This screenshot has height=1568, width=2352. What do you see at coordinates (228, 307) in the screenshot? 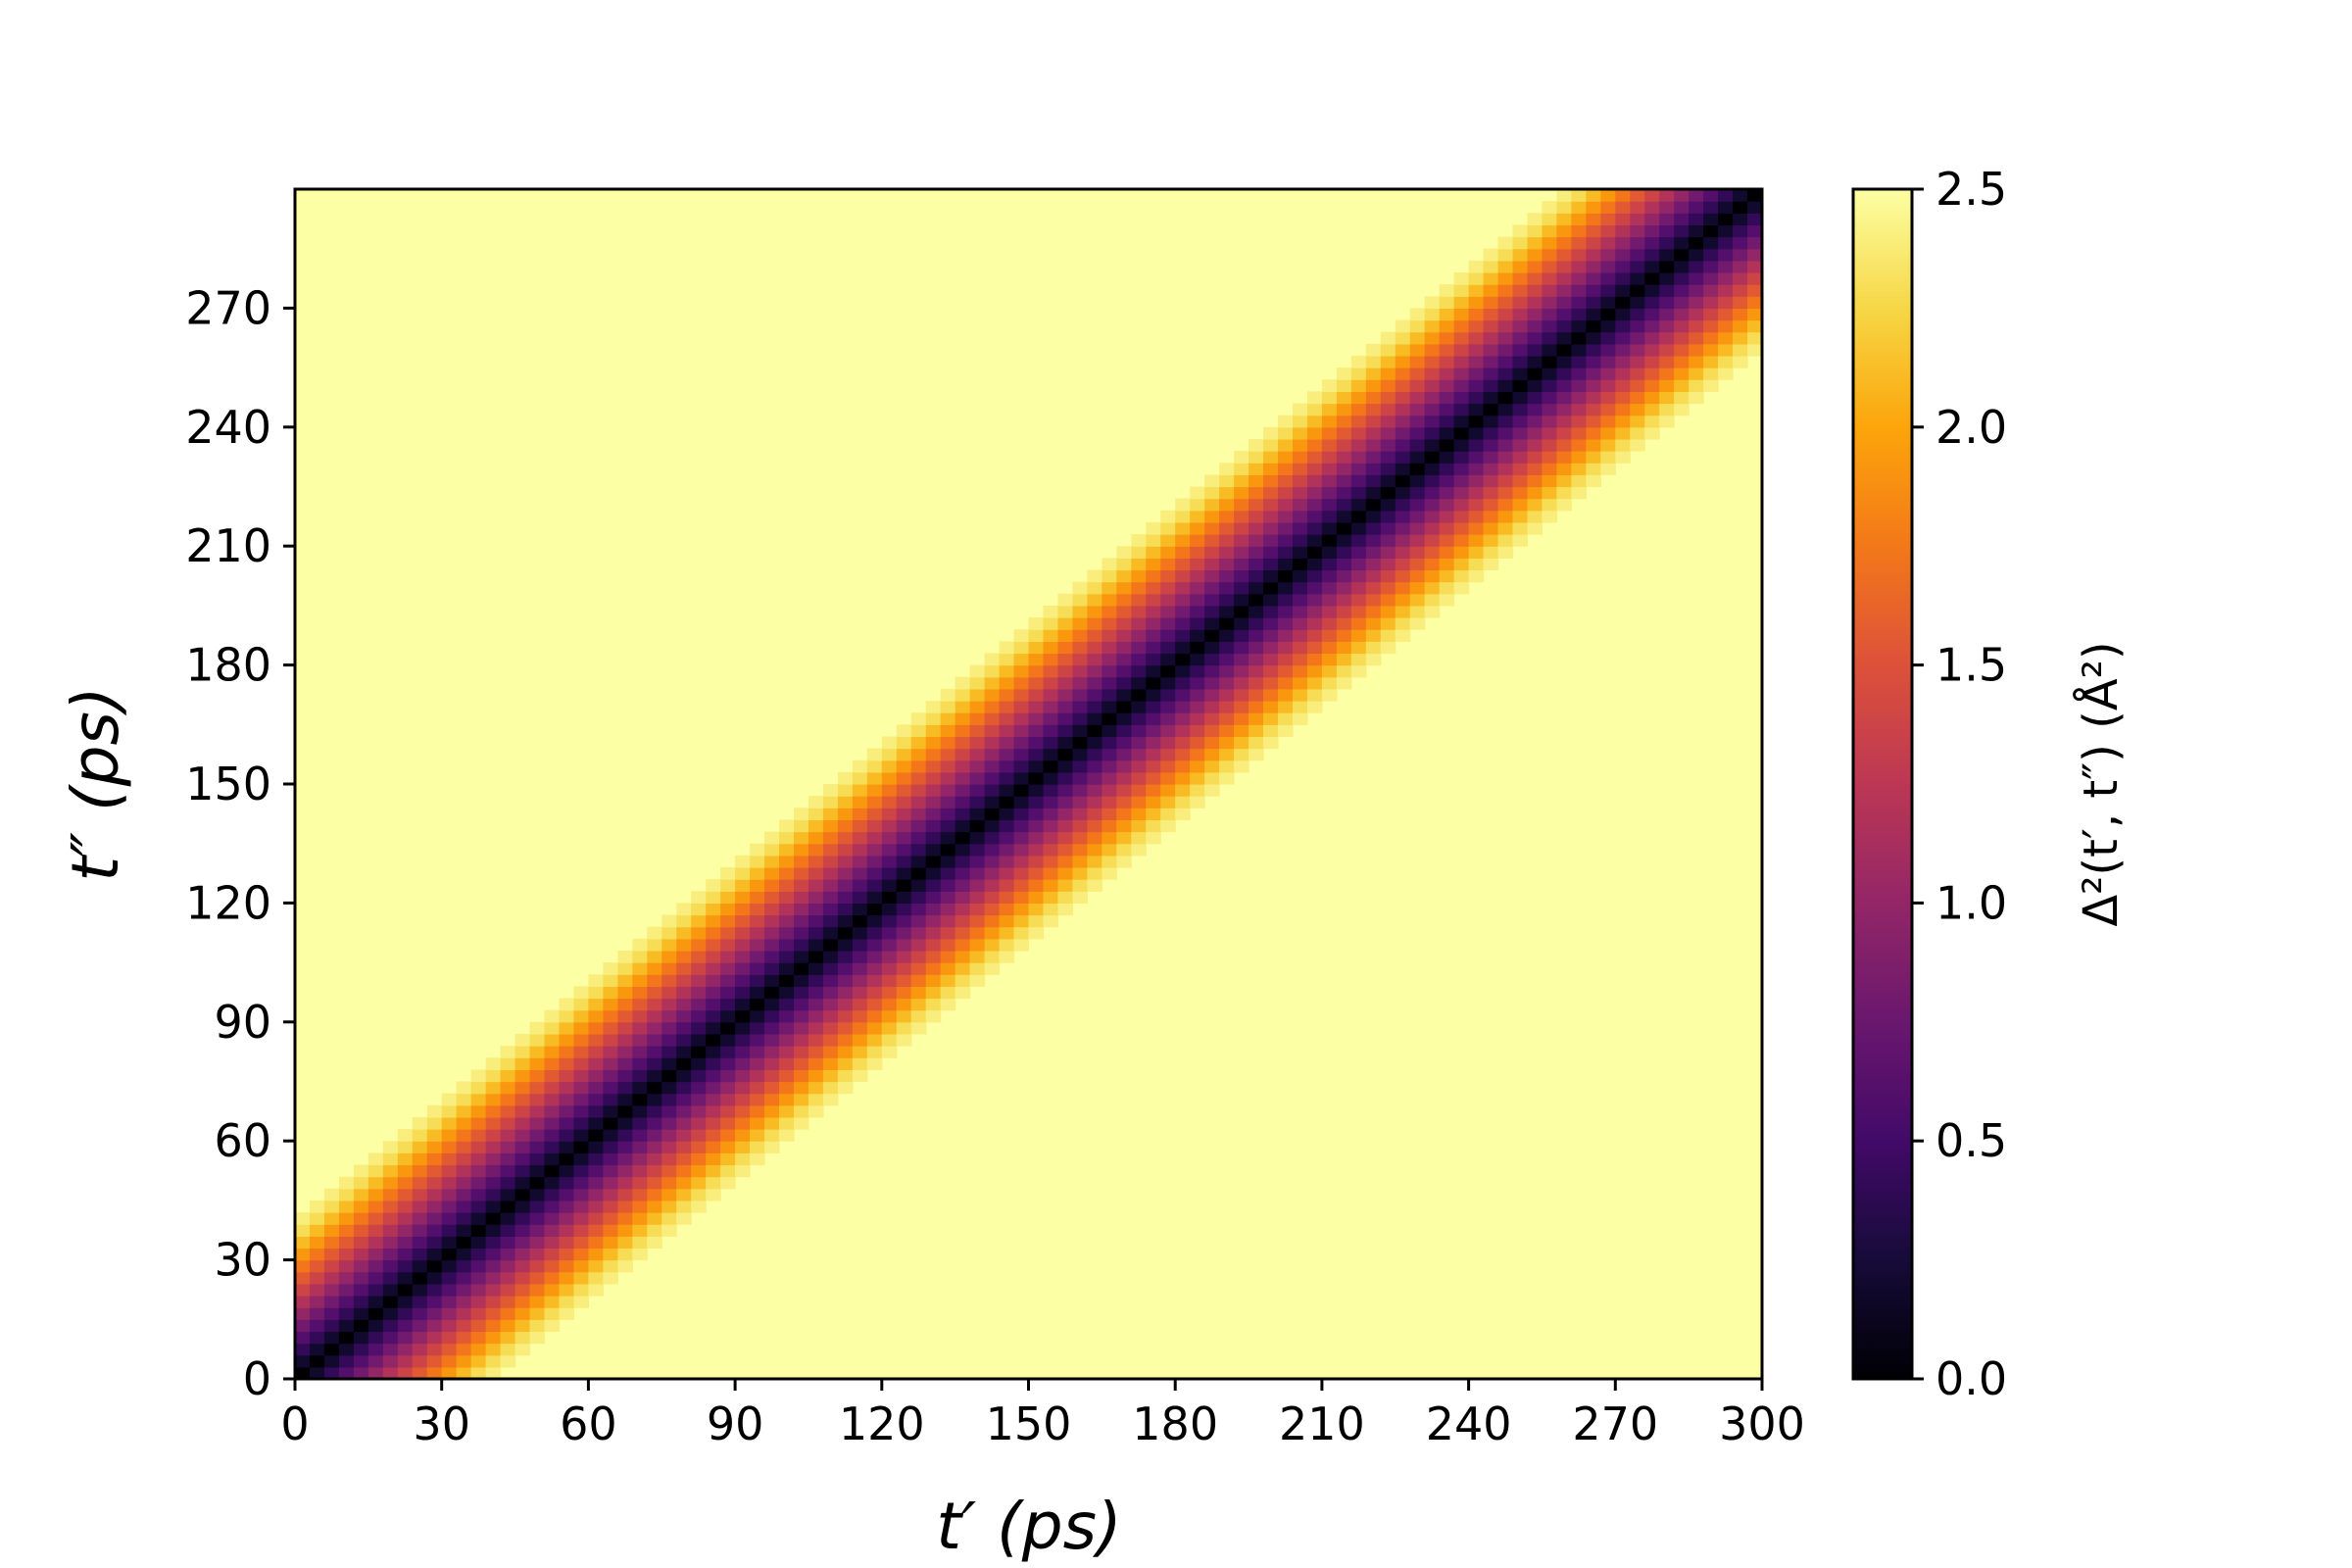
I see `y-tick-label: 270` at bounding box center [228, 307].